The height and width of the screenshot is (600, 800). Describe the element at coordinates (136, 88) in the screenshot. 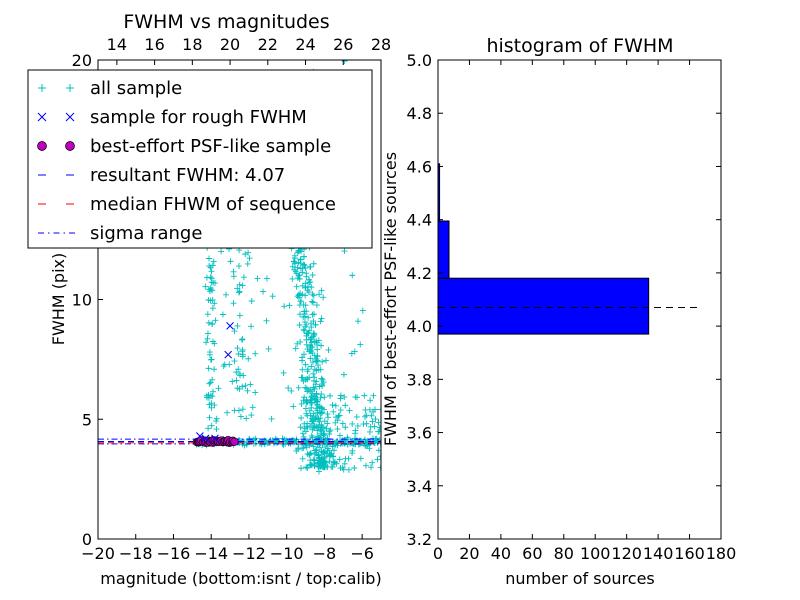

I see `legend-label: all sample` at that location.